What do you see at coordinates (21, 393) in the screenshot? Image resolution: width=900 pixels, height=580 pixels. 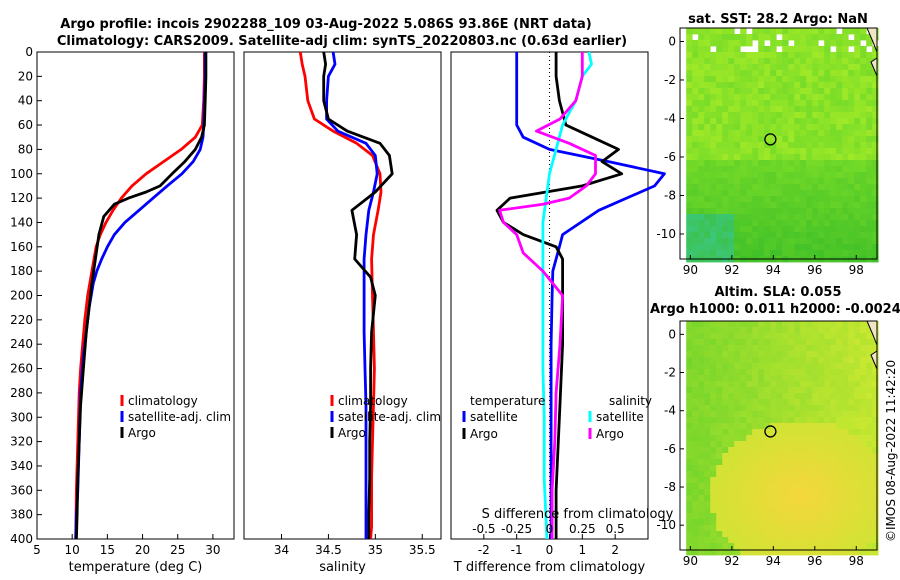 I see `y-tick-label: 280` at bounding box center [21, 393].